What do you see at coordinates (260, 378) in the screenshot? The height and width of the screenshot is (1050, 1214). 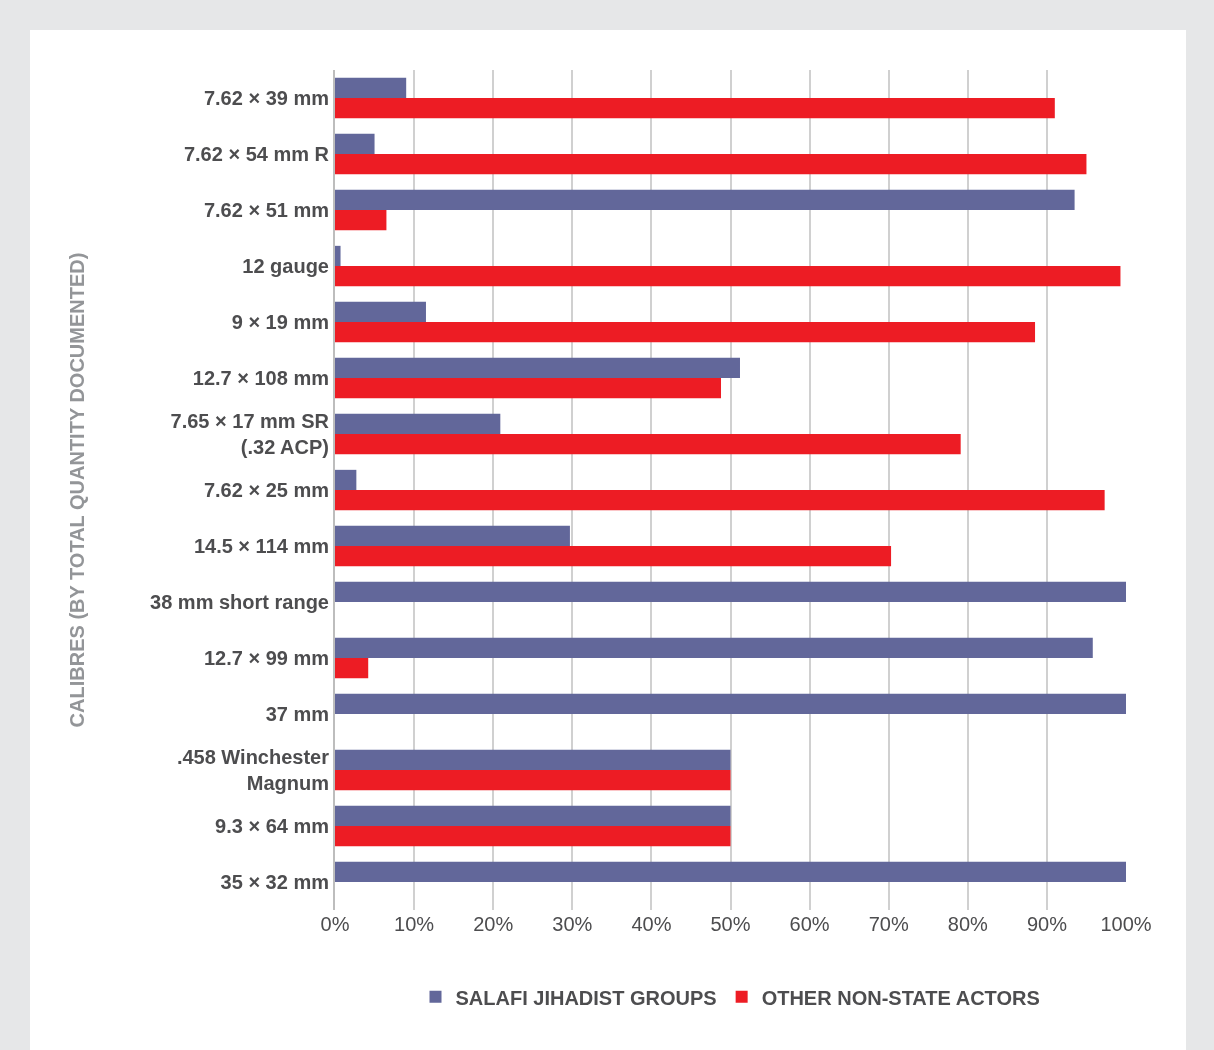 I see `y-tick-label: 12.7 × 108 mm` at bounding box center [260, 378].